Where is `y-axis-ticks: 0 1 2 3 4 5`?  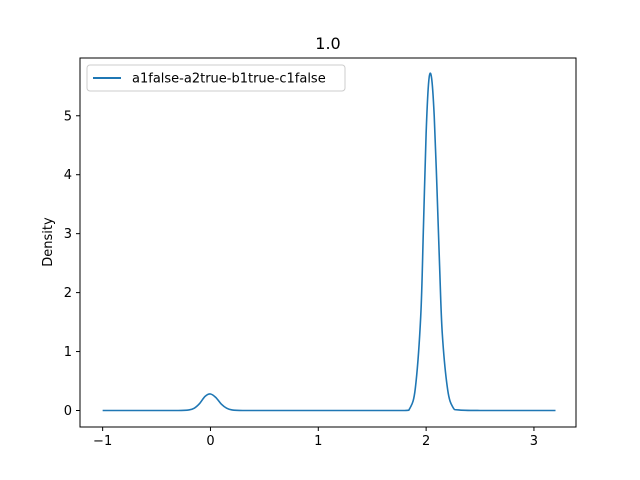
y-axis-ticks: 0 1 2 3 4 5 is located at coordinates (72, 264).